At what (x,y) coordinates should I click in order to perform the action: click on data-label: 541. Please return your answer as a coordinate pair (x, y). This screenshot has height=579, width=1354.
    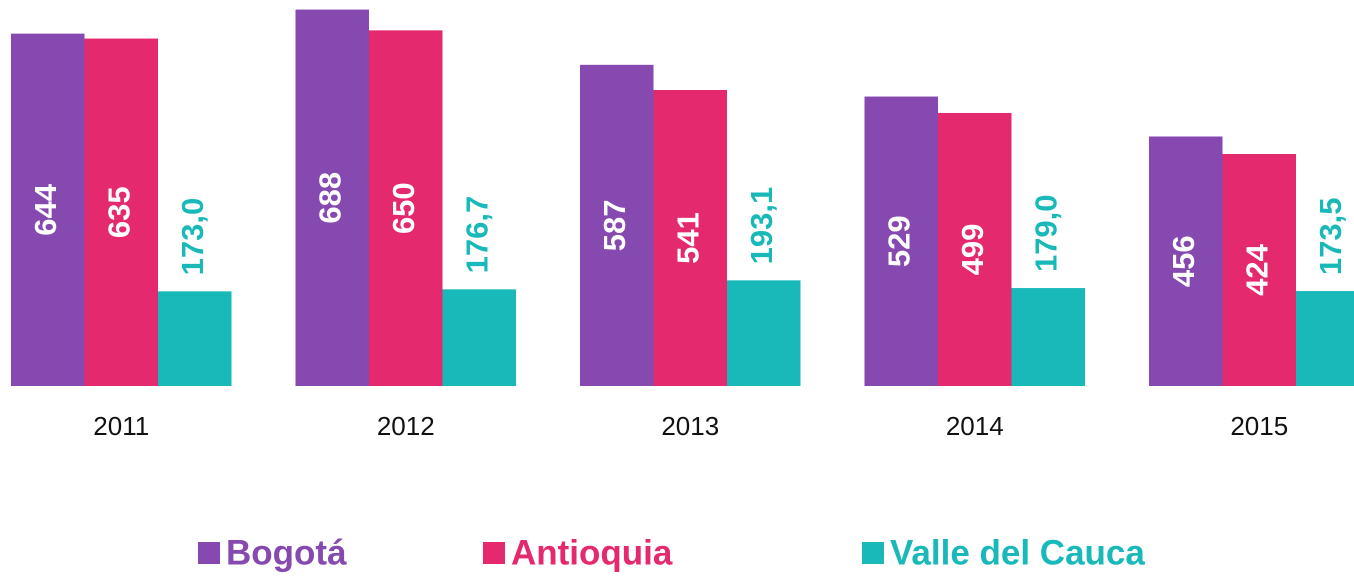
    Looking at the image, I should click on (687, 238).